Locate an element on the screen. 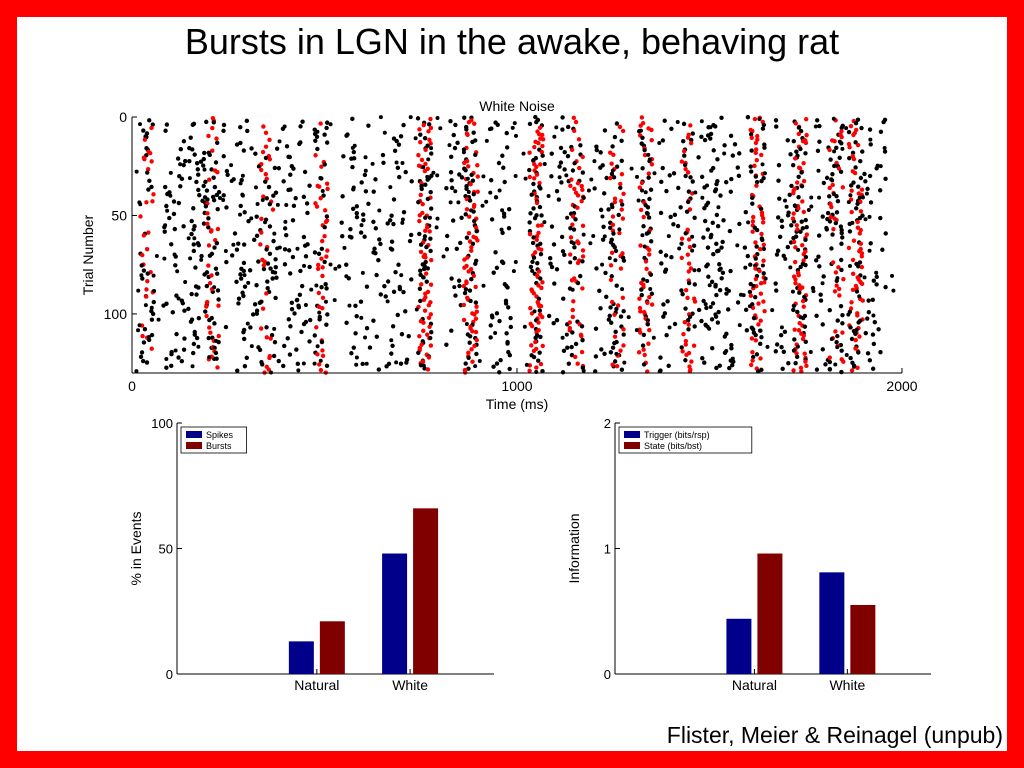  info-bar is located at coordinates (739, 646).